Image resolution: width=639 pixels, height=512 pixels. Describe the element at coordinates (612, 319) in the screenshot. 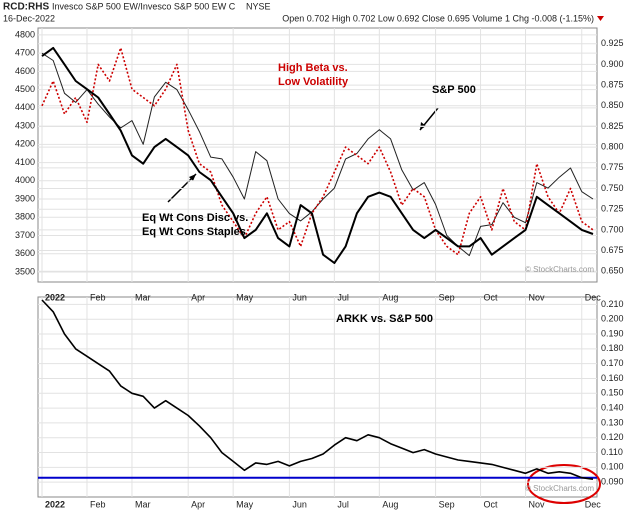

I see `y-tick-label: 0.200` at that location.